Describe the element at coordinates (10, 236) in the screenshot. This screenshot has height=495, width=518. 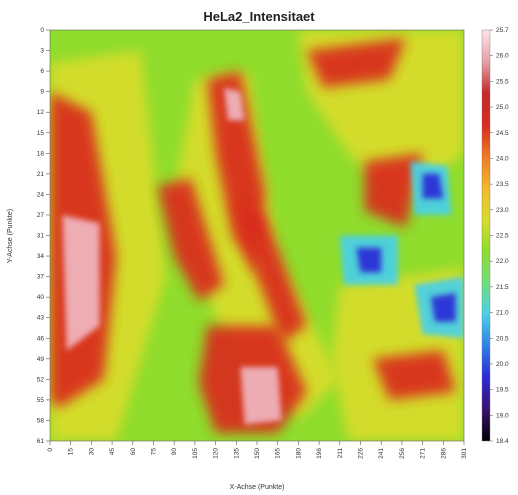
I see `y-axis-label: Y-Achse (Punkte)` at that location.